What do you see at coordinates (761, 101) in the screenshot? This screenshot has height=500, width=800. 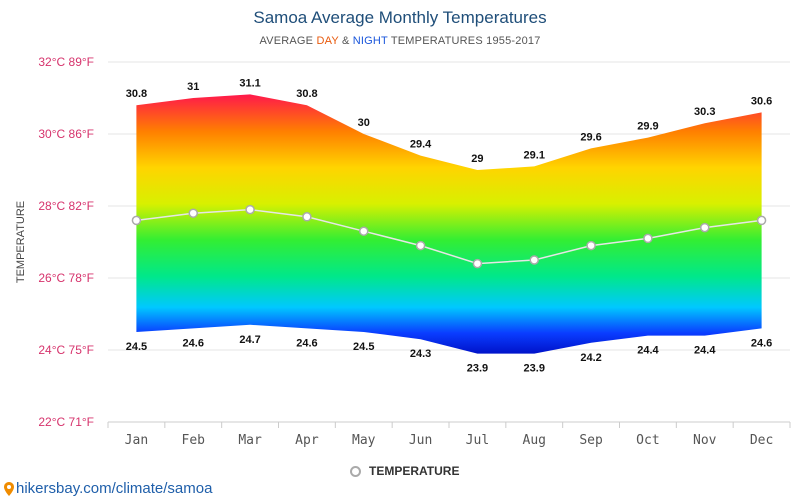 I see `day-value-label: 30.6` at bounding box center [761, 101].